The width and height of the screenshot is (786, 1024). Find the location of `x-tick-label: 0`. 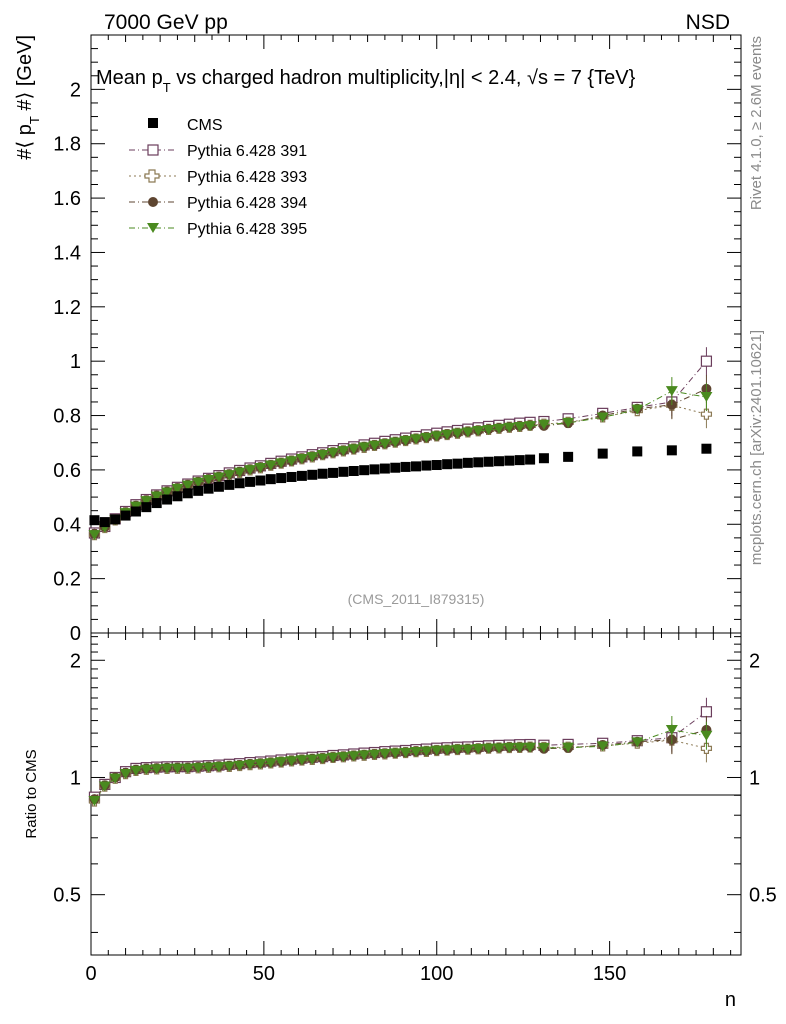

x-tick-label: 0 is located at coordinates (90, 974).